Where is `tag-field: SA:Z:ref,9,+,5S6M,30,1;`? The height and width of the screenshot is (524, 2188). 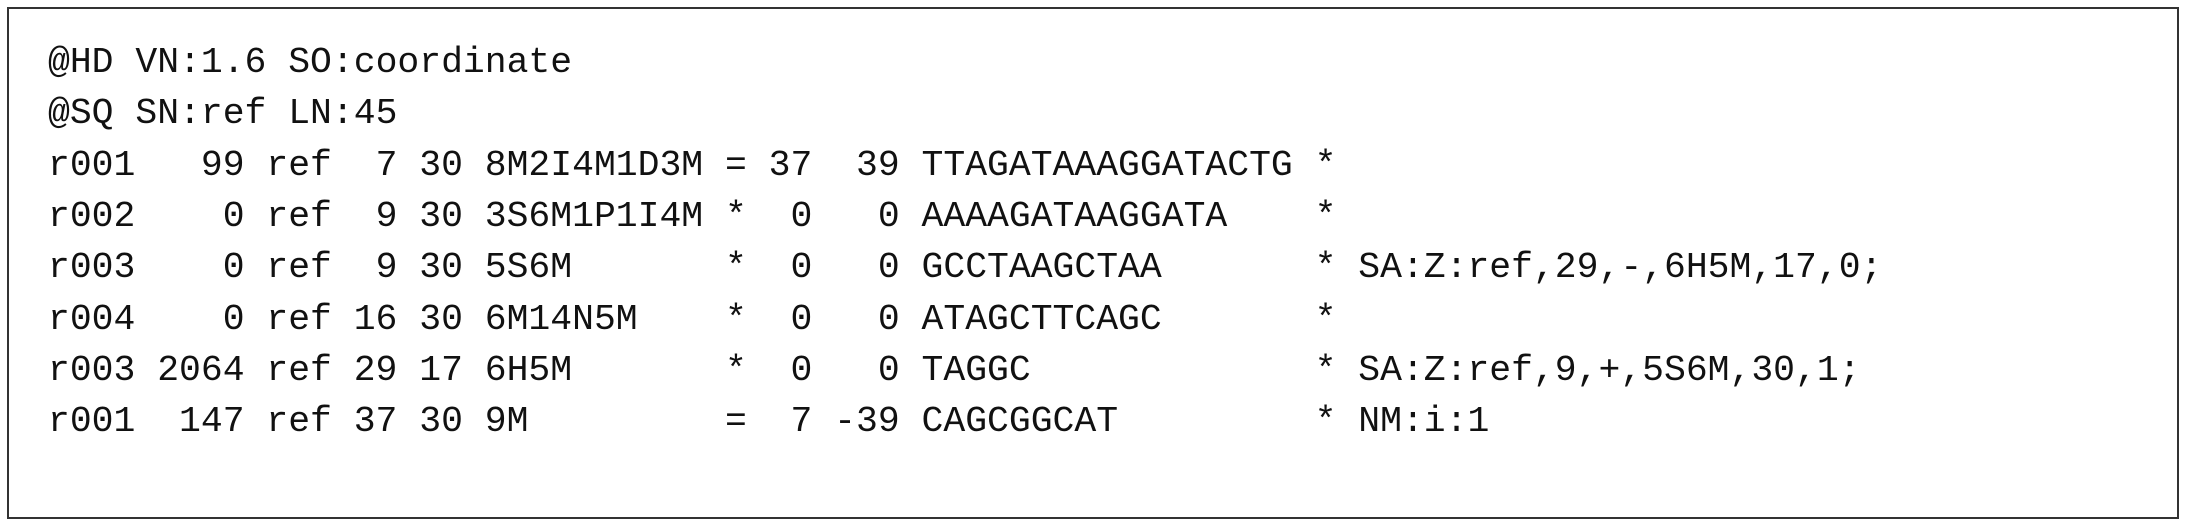 tag-field: SA:Z:ref,9,+,5S6M,30,1; is located at coordinates (1609, 370).